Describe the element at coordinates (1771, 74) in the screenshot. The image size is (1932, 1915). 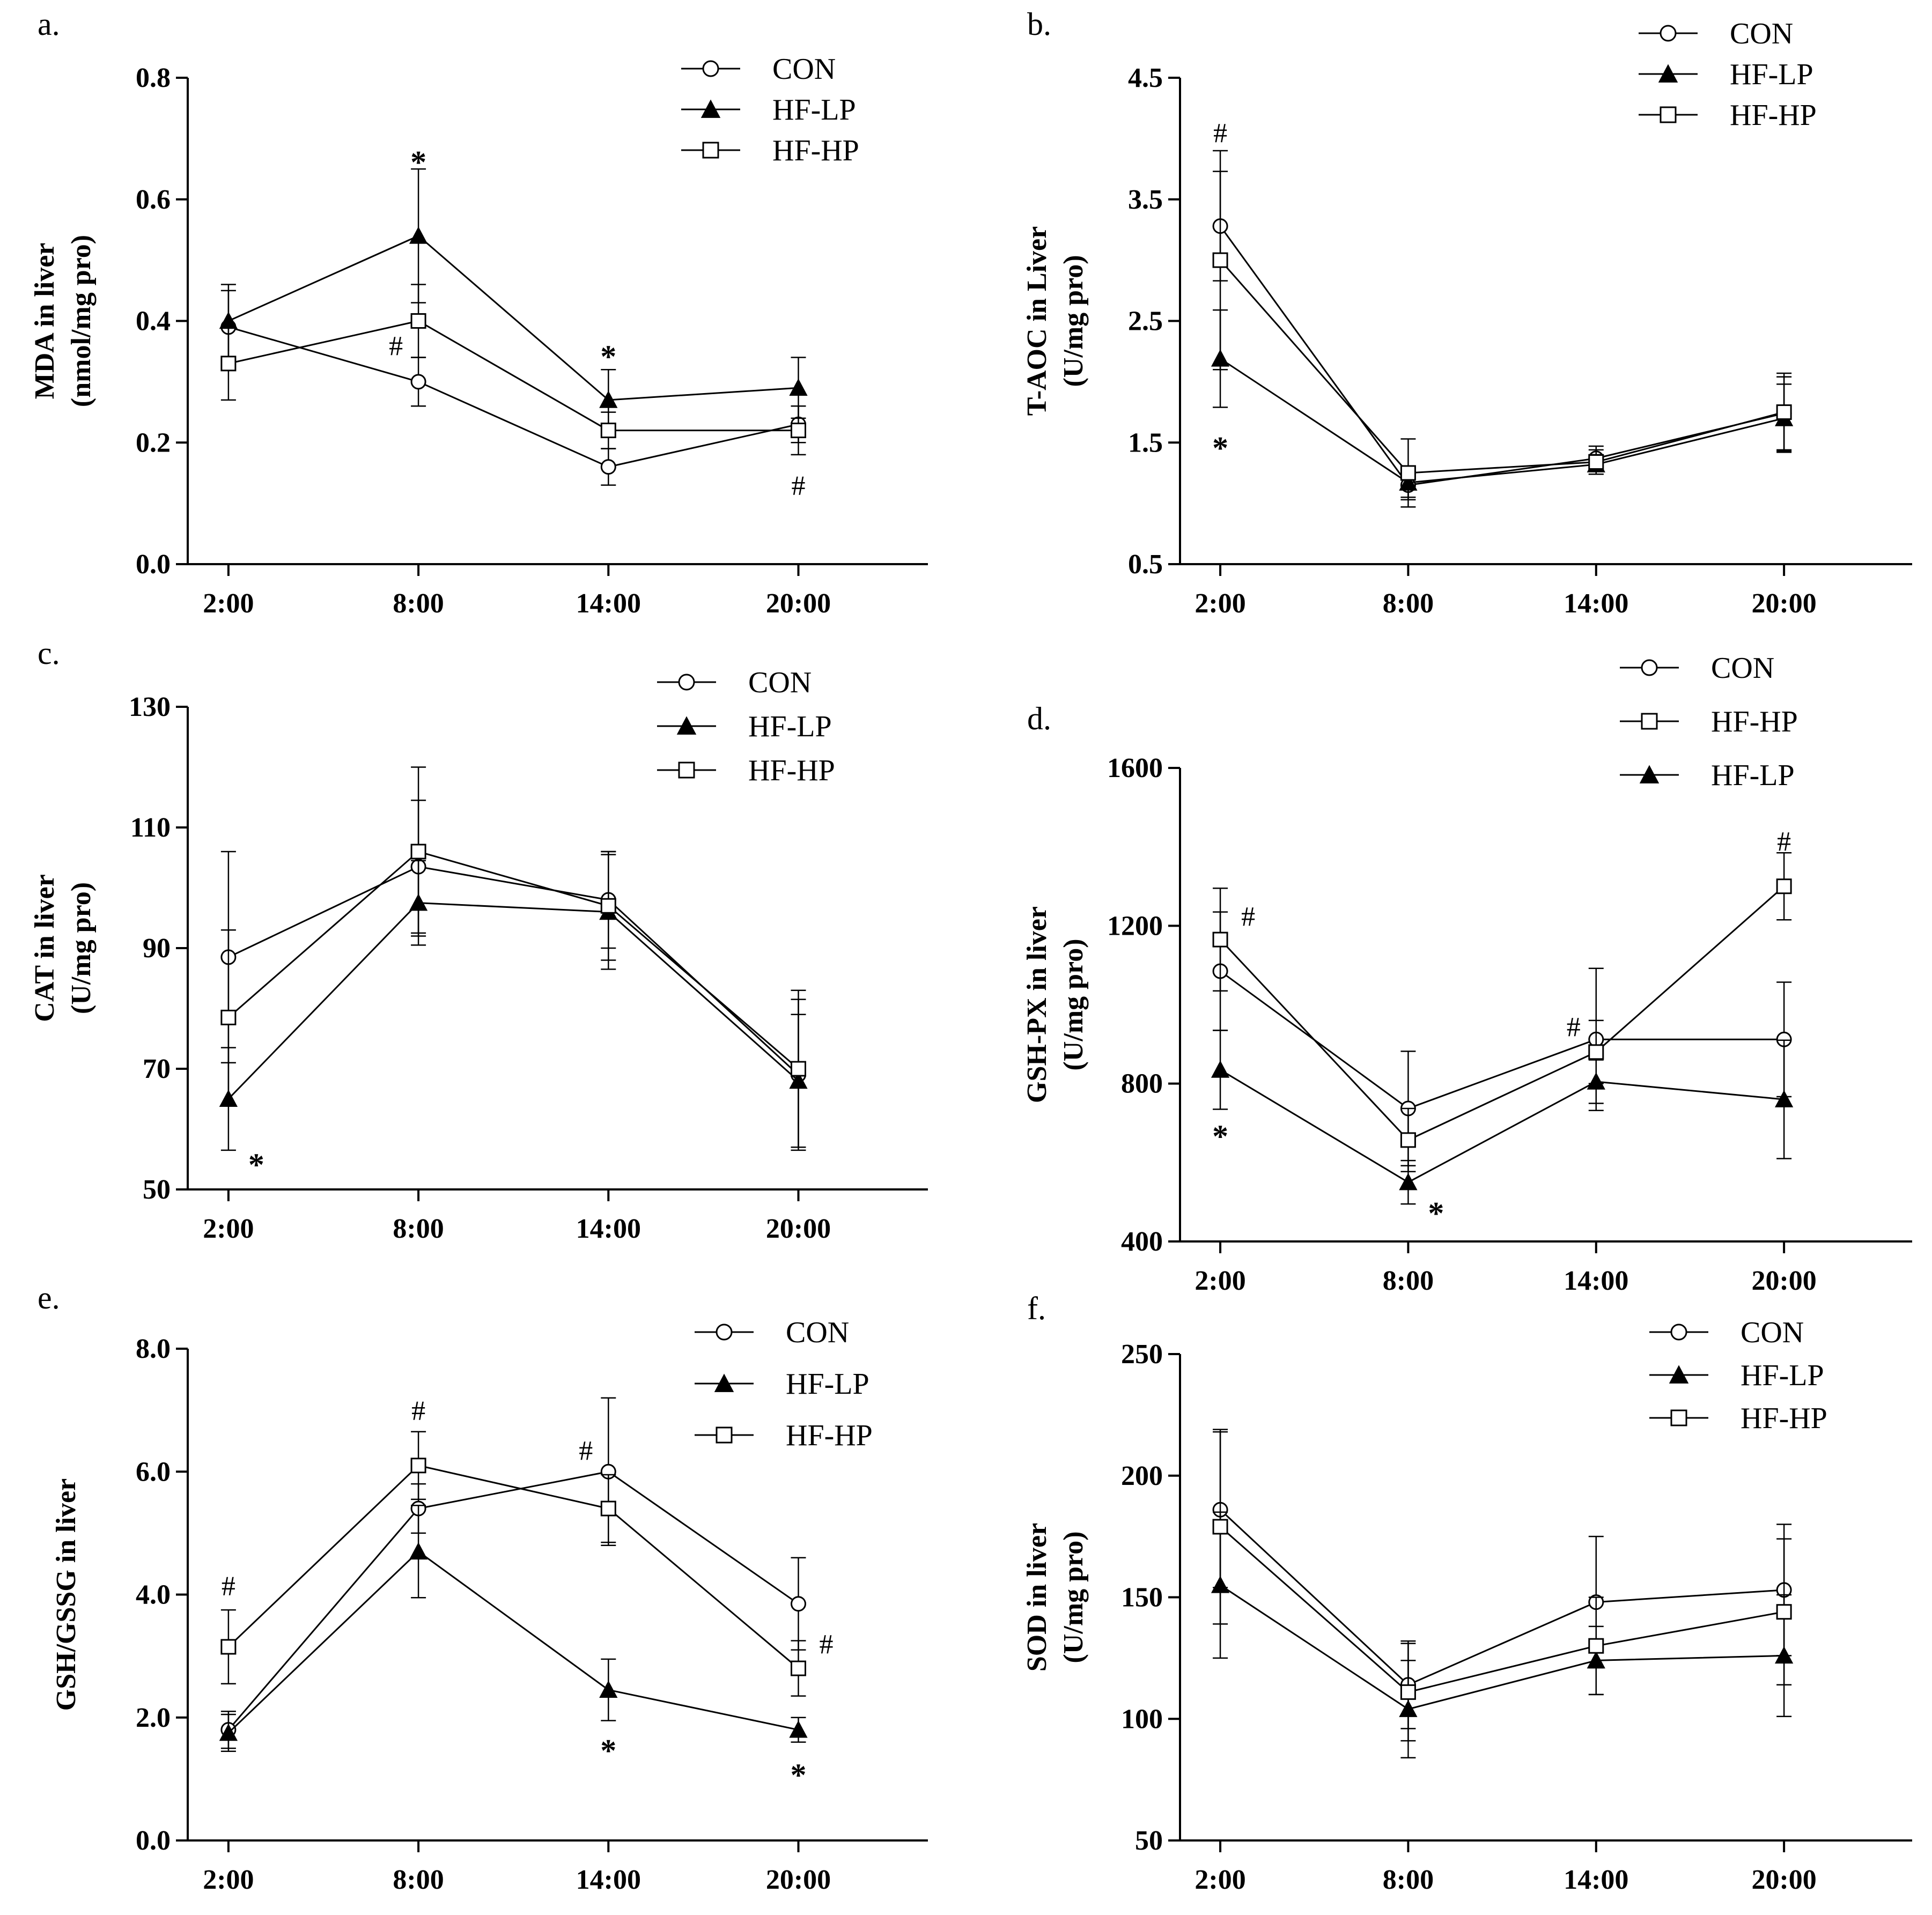
I see `legend-label: HF-LP` at that location.